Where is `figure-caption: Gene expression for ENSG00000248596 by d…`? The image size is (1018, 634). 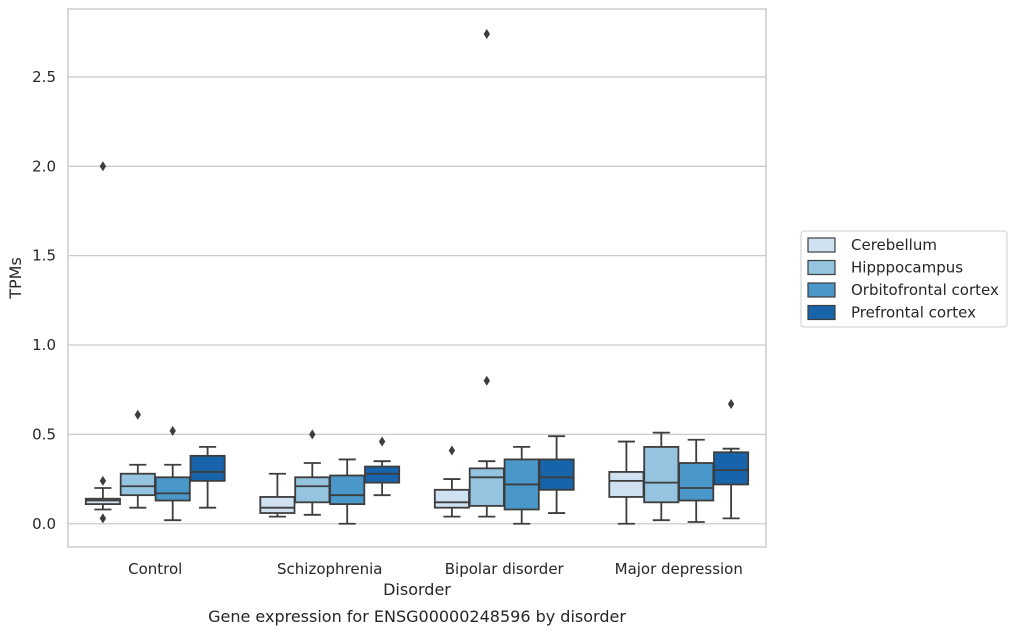
figure-caption: Gene expression for ENSG00000248596 by d… is located at coordinates (417, 616).